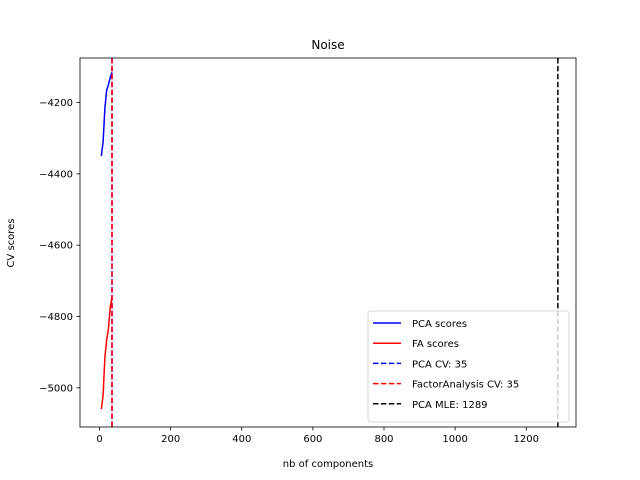  Describe the element at coordinates (450, 405) in the screenshot. I see `legend-label-4: PCA MLE: 1289` at that location.